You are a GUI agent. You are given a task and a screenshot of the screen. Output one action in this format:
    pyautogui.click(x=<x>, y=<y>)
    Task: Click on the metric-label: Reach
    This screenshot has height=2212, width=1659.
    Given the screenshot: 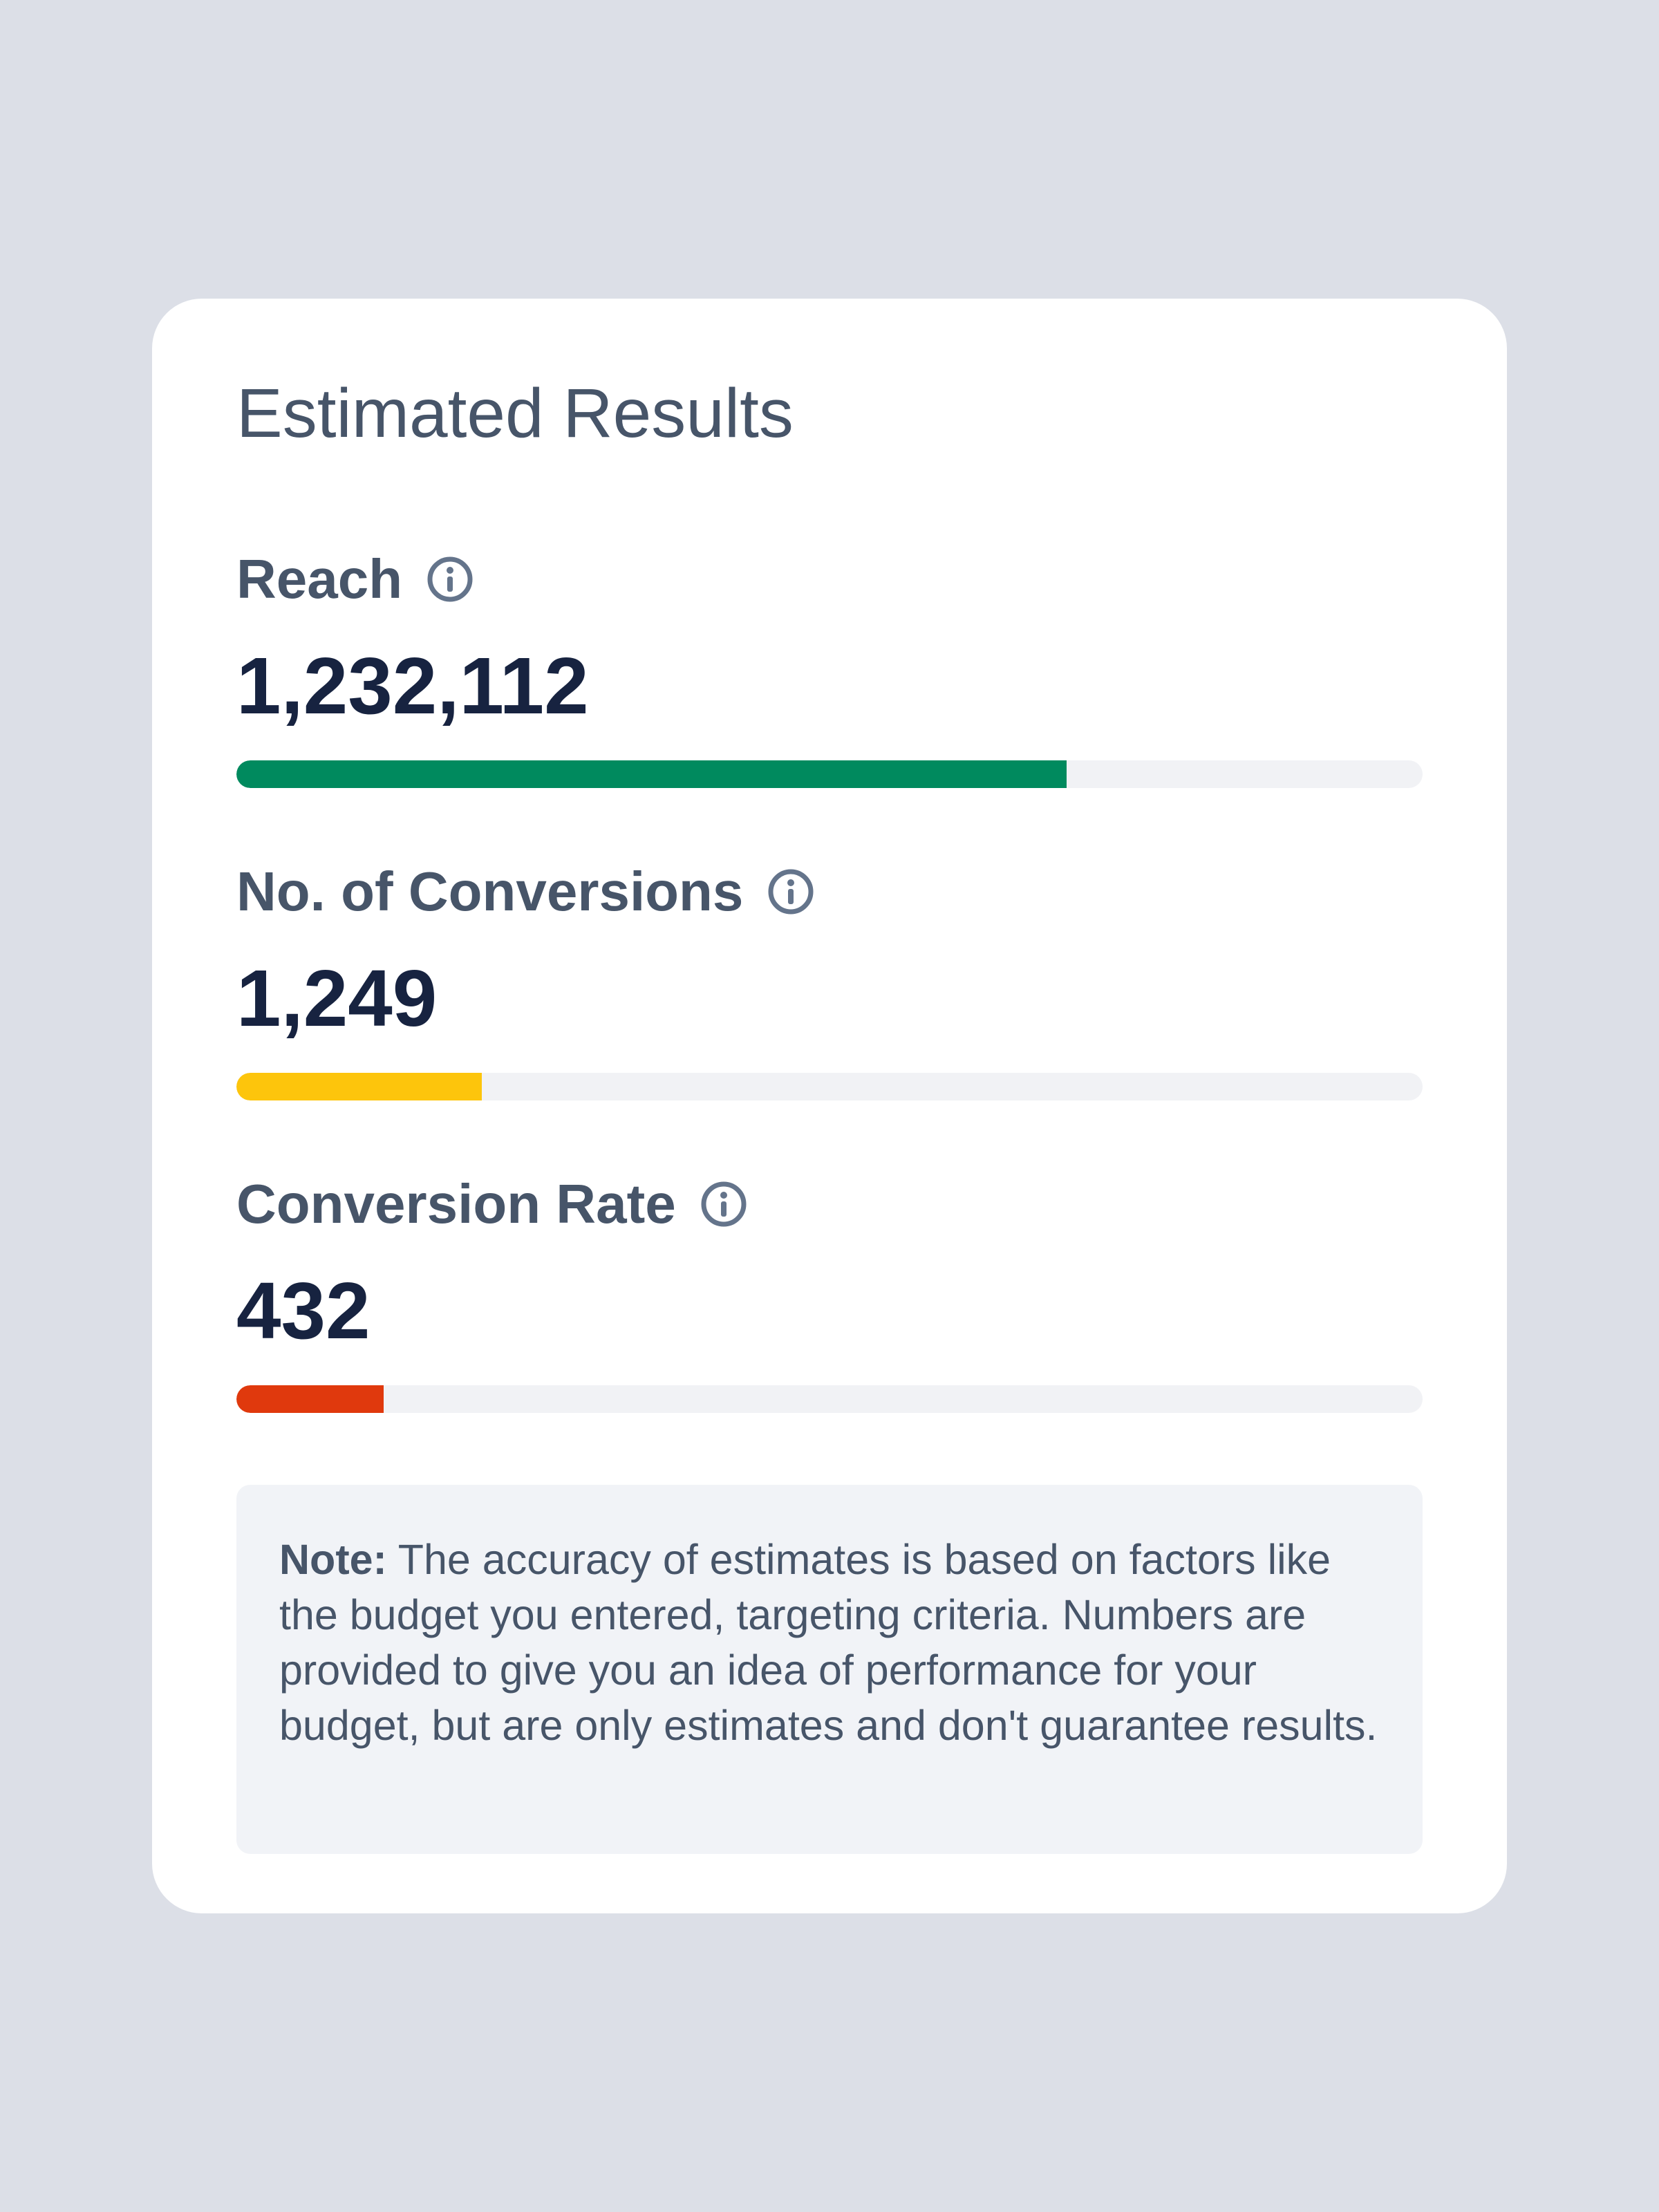 What is the action you would take?
    pyautogui.click(x=320, y=579)
    